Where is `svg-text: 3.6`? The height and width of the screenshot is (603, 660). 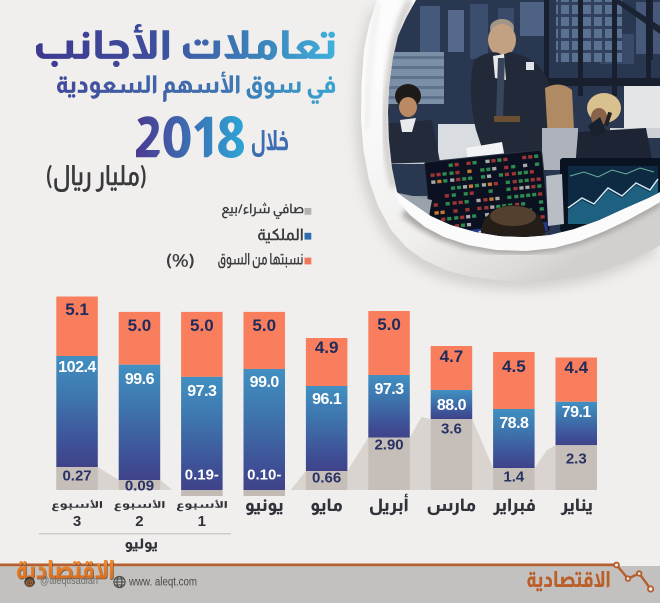
svg-text: 3.6 is located at coordinates (451, 429).